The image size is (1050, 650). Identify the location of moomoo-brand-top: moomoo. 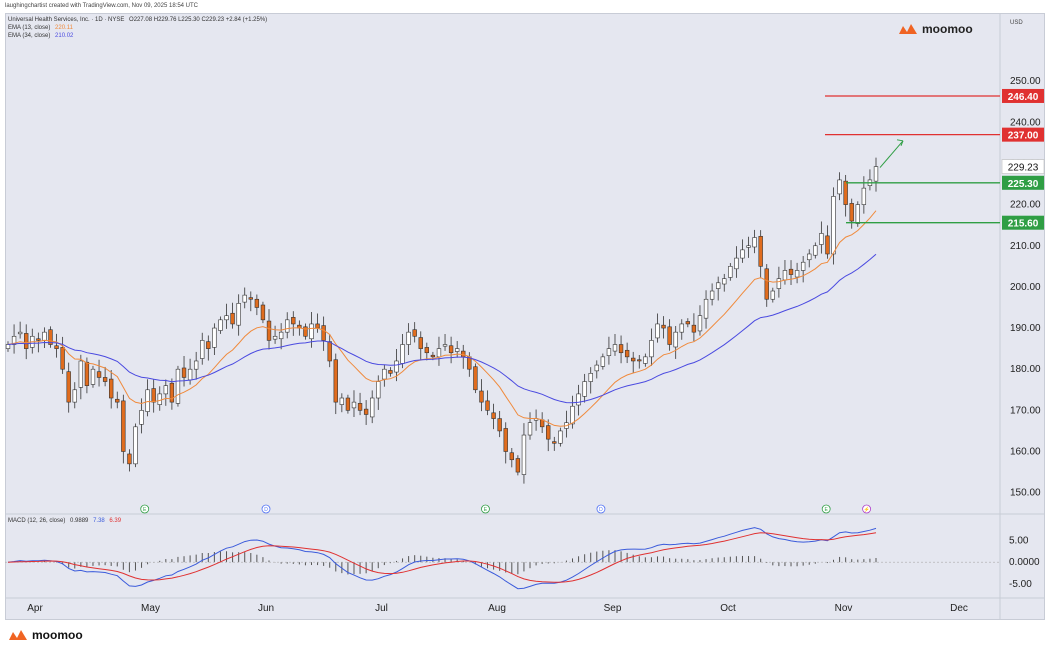
(947, 29).